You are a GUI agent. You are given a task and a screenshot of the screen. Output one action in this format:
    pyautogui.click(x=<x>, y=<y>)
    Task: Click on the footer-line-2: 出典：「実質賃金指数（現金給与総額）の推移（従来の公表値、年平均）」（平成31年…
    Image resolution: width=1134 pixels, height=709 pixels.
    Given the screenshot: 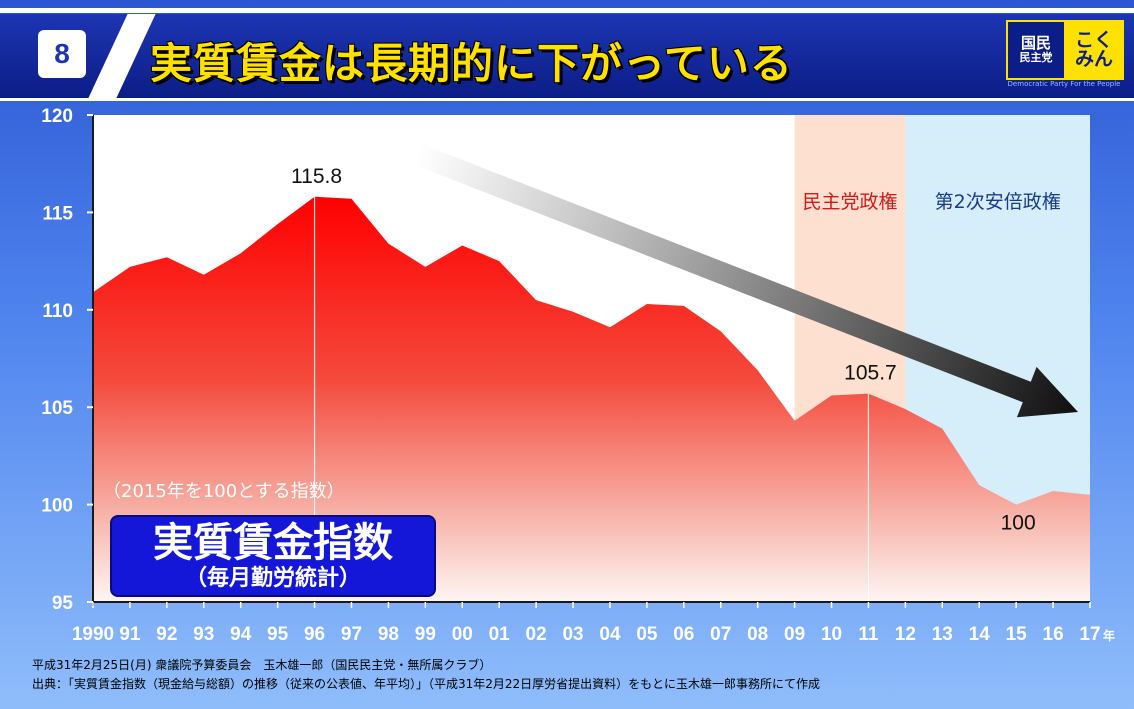 What is the action you would take?
    pyautogui.click(x=426, y=684)
    